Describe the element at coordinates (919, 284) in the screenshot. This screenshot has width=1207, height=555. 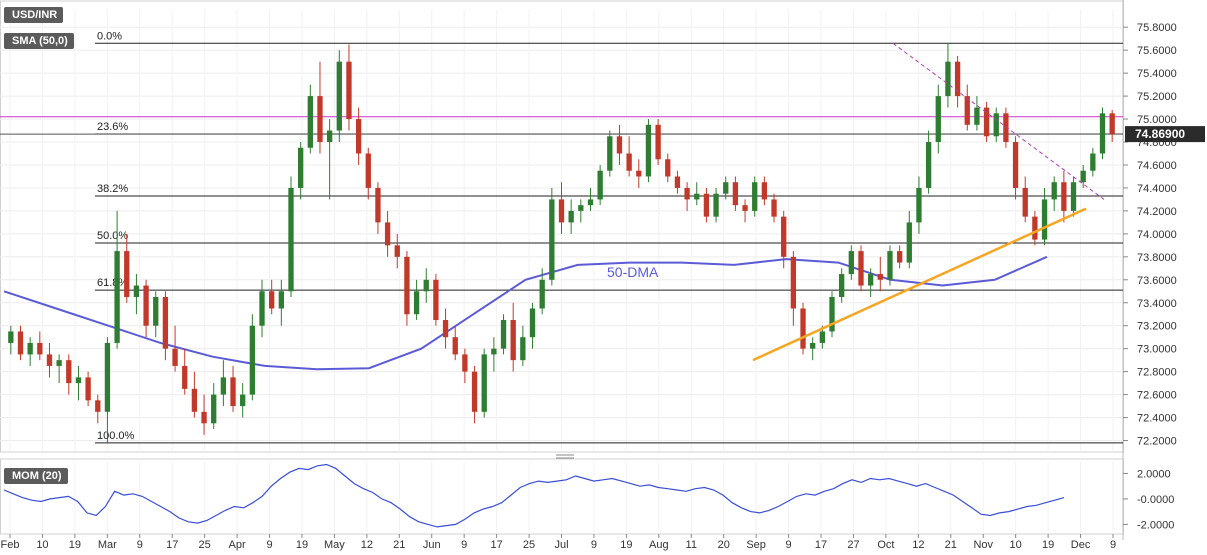
I see `support-trendline` at that location.